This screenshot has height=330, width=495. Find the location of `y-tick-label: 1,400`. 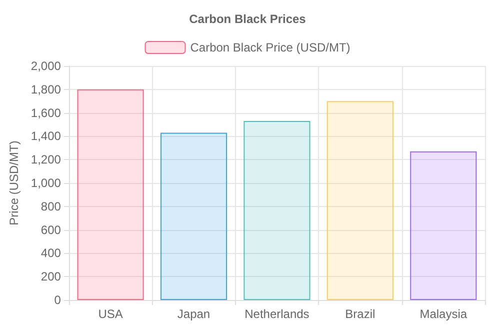

y-tick-label: 1,400 is located at coordinates (46, 136).